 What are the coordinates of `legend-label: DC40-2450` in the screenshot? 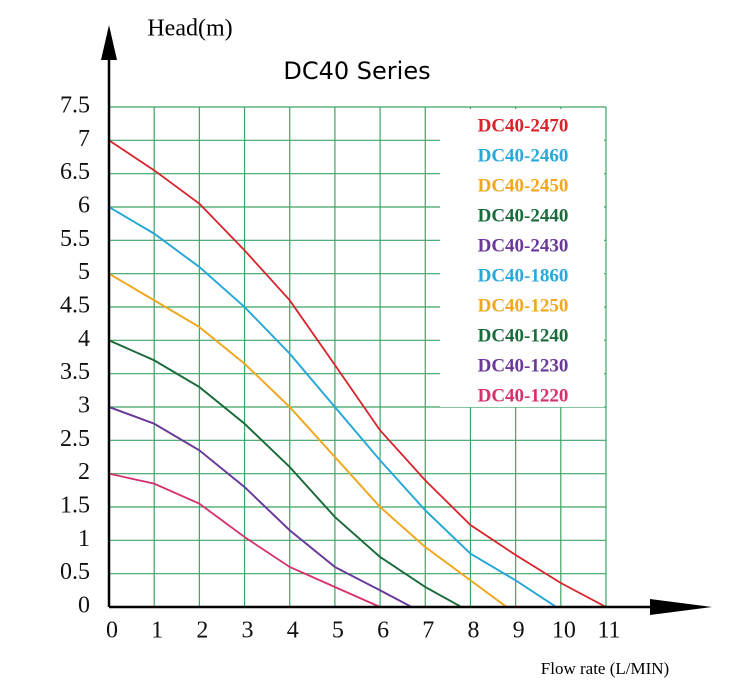 It's located at (523, 185).